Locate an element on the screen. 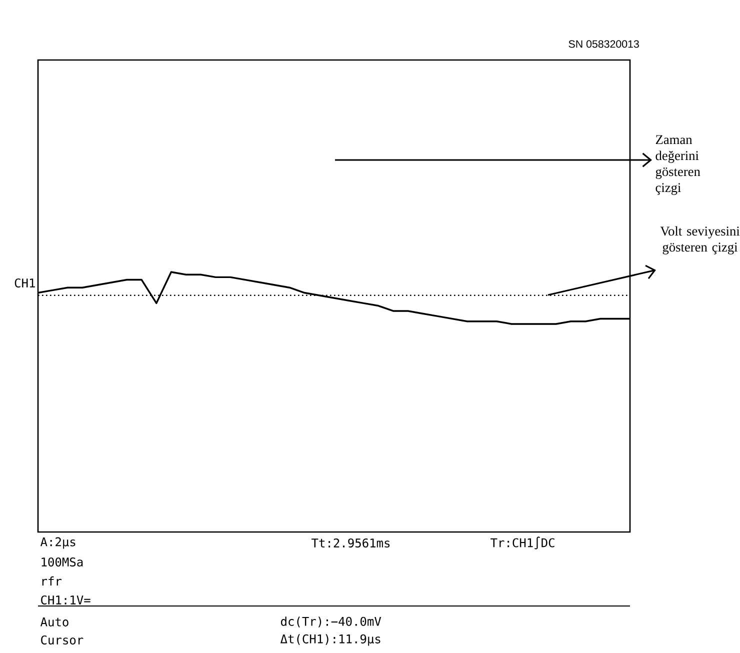 The image size is (740, 653). text: Zaman değerini gösteren çizgi is located at coordinates (678, 165).